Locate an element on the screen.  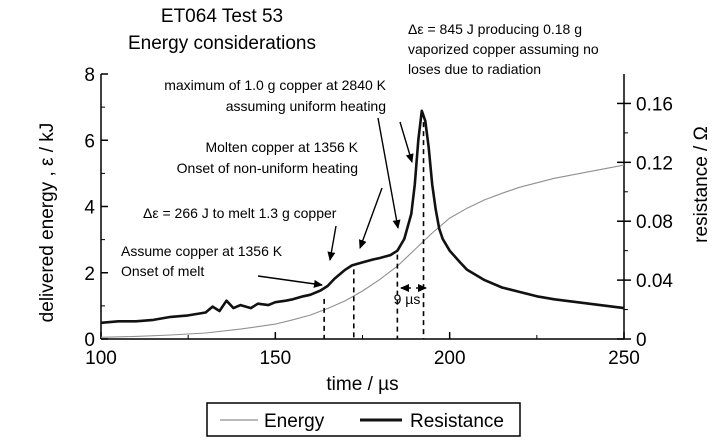
y-left-tick-label: 4 is located at coordinates (89, 208).